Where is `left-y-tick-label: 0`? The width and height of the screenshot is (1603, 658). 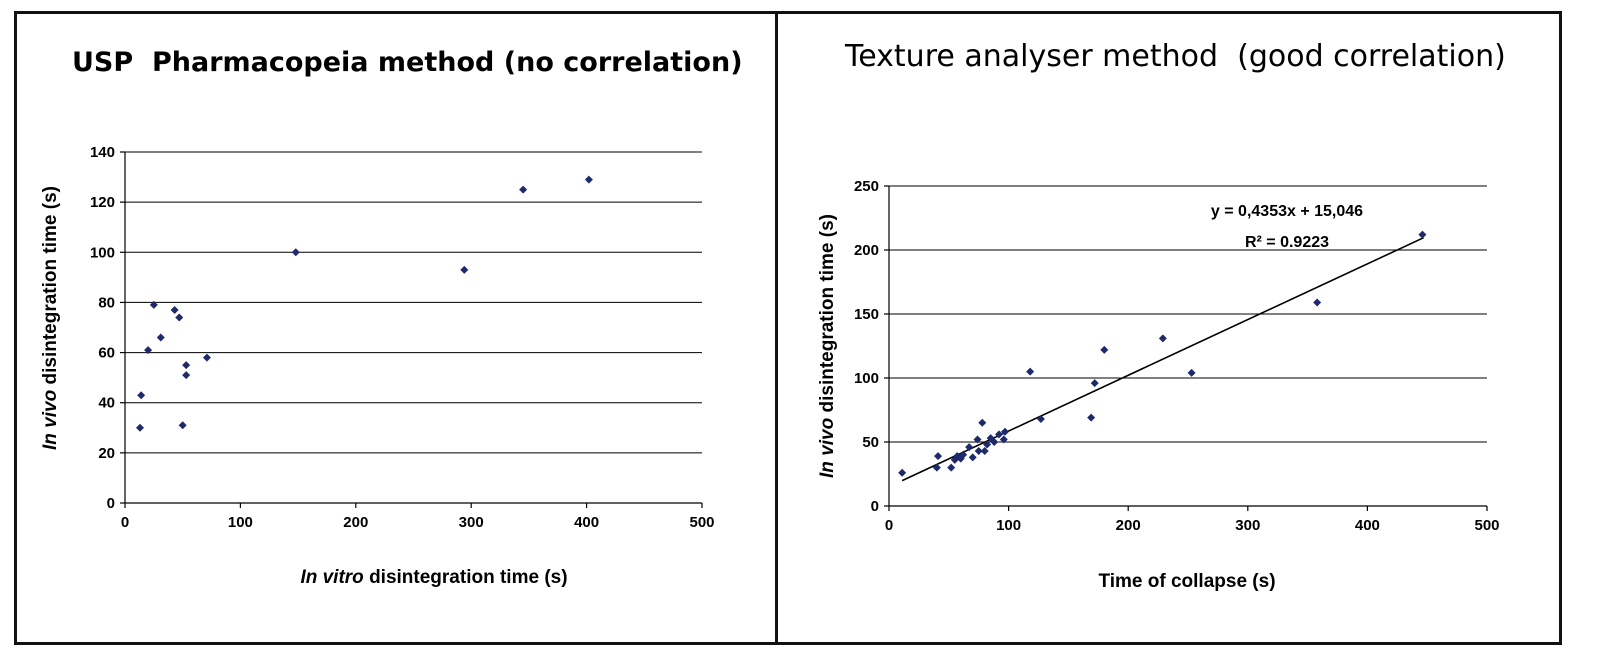 left-y-tick-label: 0 is located at coordinates (111, 503).